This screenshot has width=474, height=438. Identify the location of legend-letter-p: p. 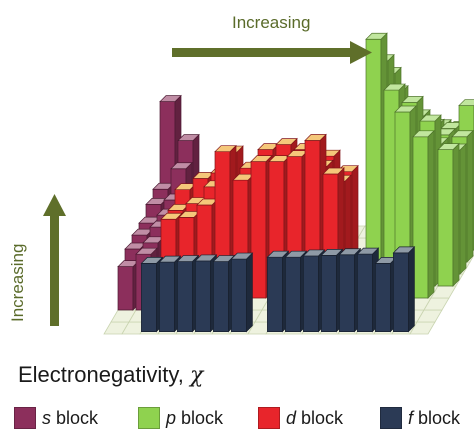
(171, 417).